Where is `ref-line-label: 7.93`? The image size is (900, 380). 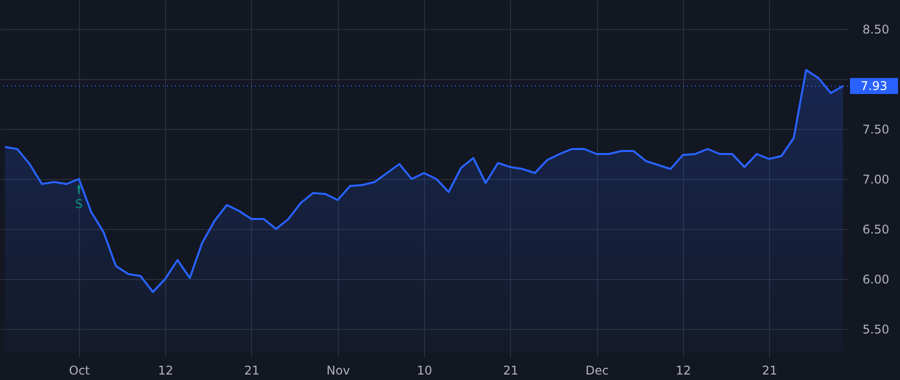 ref-line-label: 7.93 is located at coordinates (874, 86).